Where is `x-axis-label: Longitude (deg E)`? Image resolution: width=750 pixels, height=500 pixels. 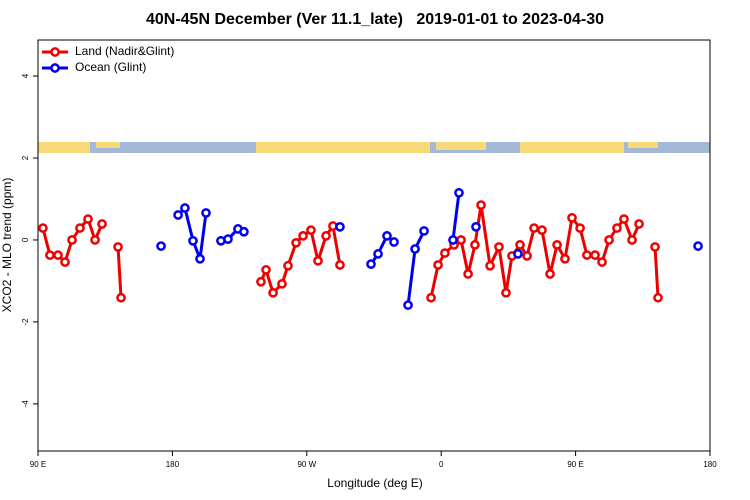 x-axis-label: Longitude (deg E) is located at coordinates (374, 483).